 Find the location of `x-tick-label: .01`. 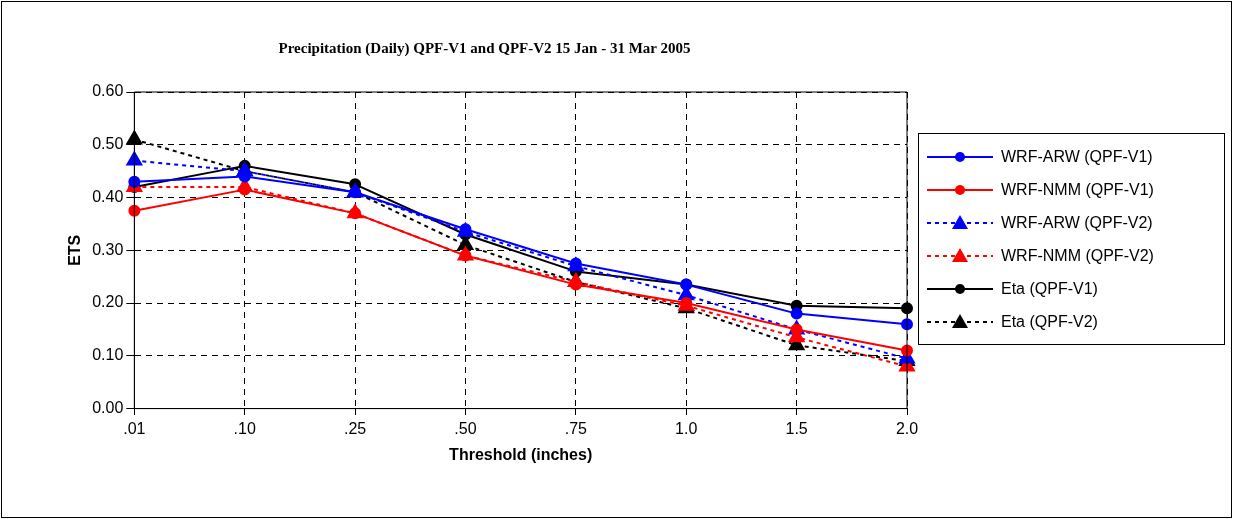

x-tick-label: .01 is located at coordinates (134, 428).